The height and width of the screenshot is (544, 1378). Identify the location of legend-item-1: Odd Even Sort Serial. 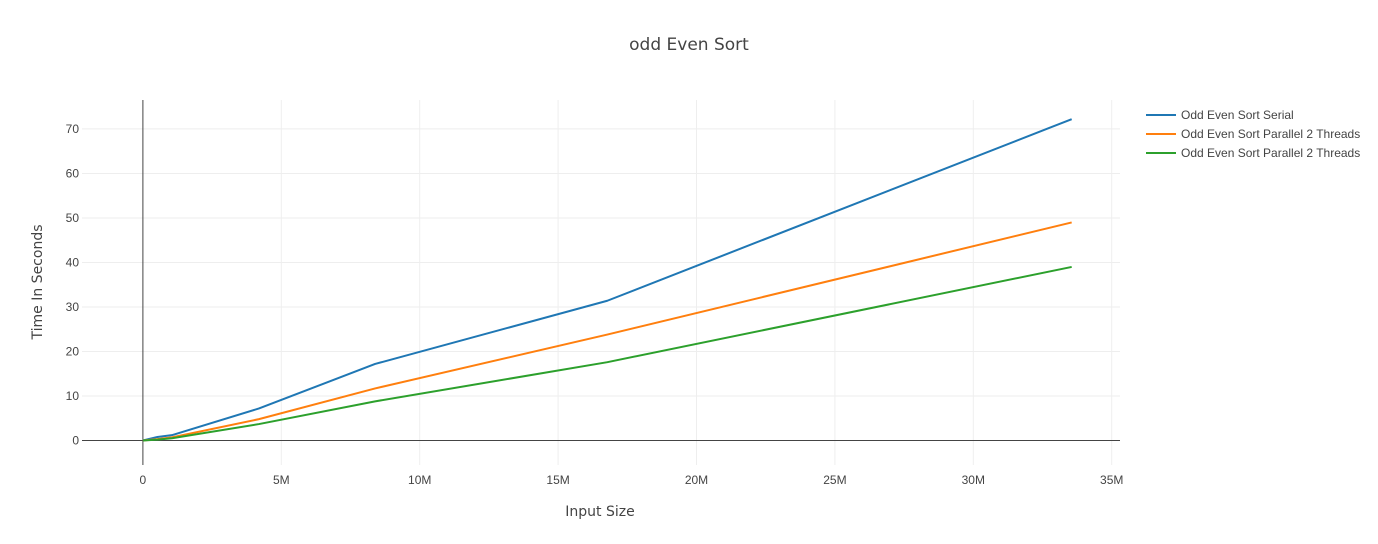
(1220, 115).